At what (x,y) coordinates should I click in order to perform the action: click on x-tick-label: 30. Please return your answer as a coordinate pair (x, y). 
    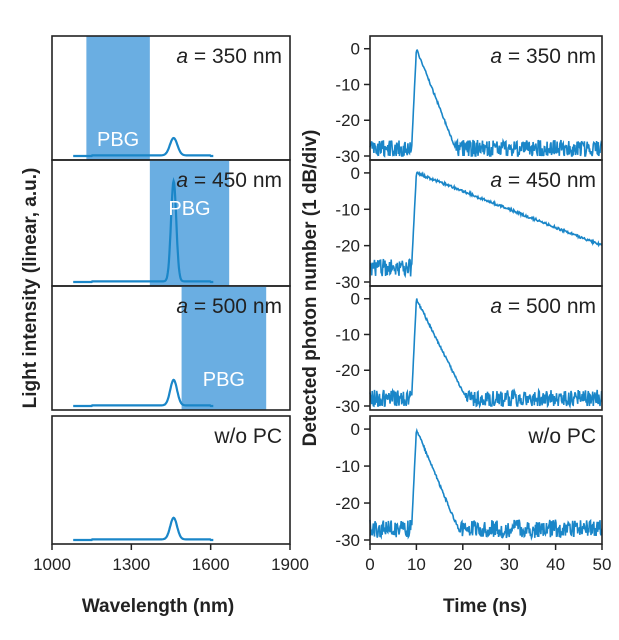
    Looking at the image, I should click on (509, 564).